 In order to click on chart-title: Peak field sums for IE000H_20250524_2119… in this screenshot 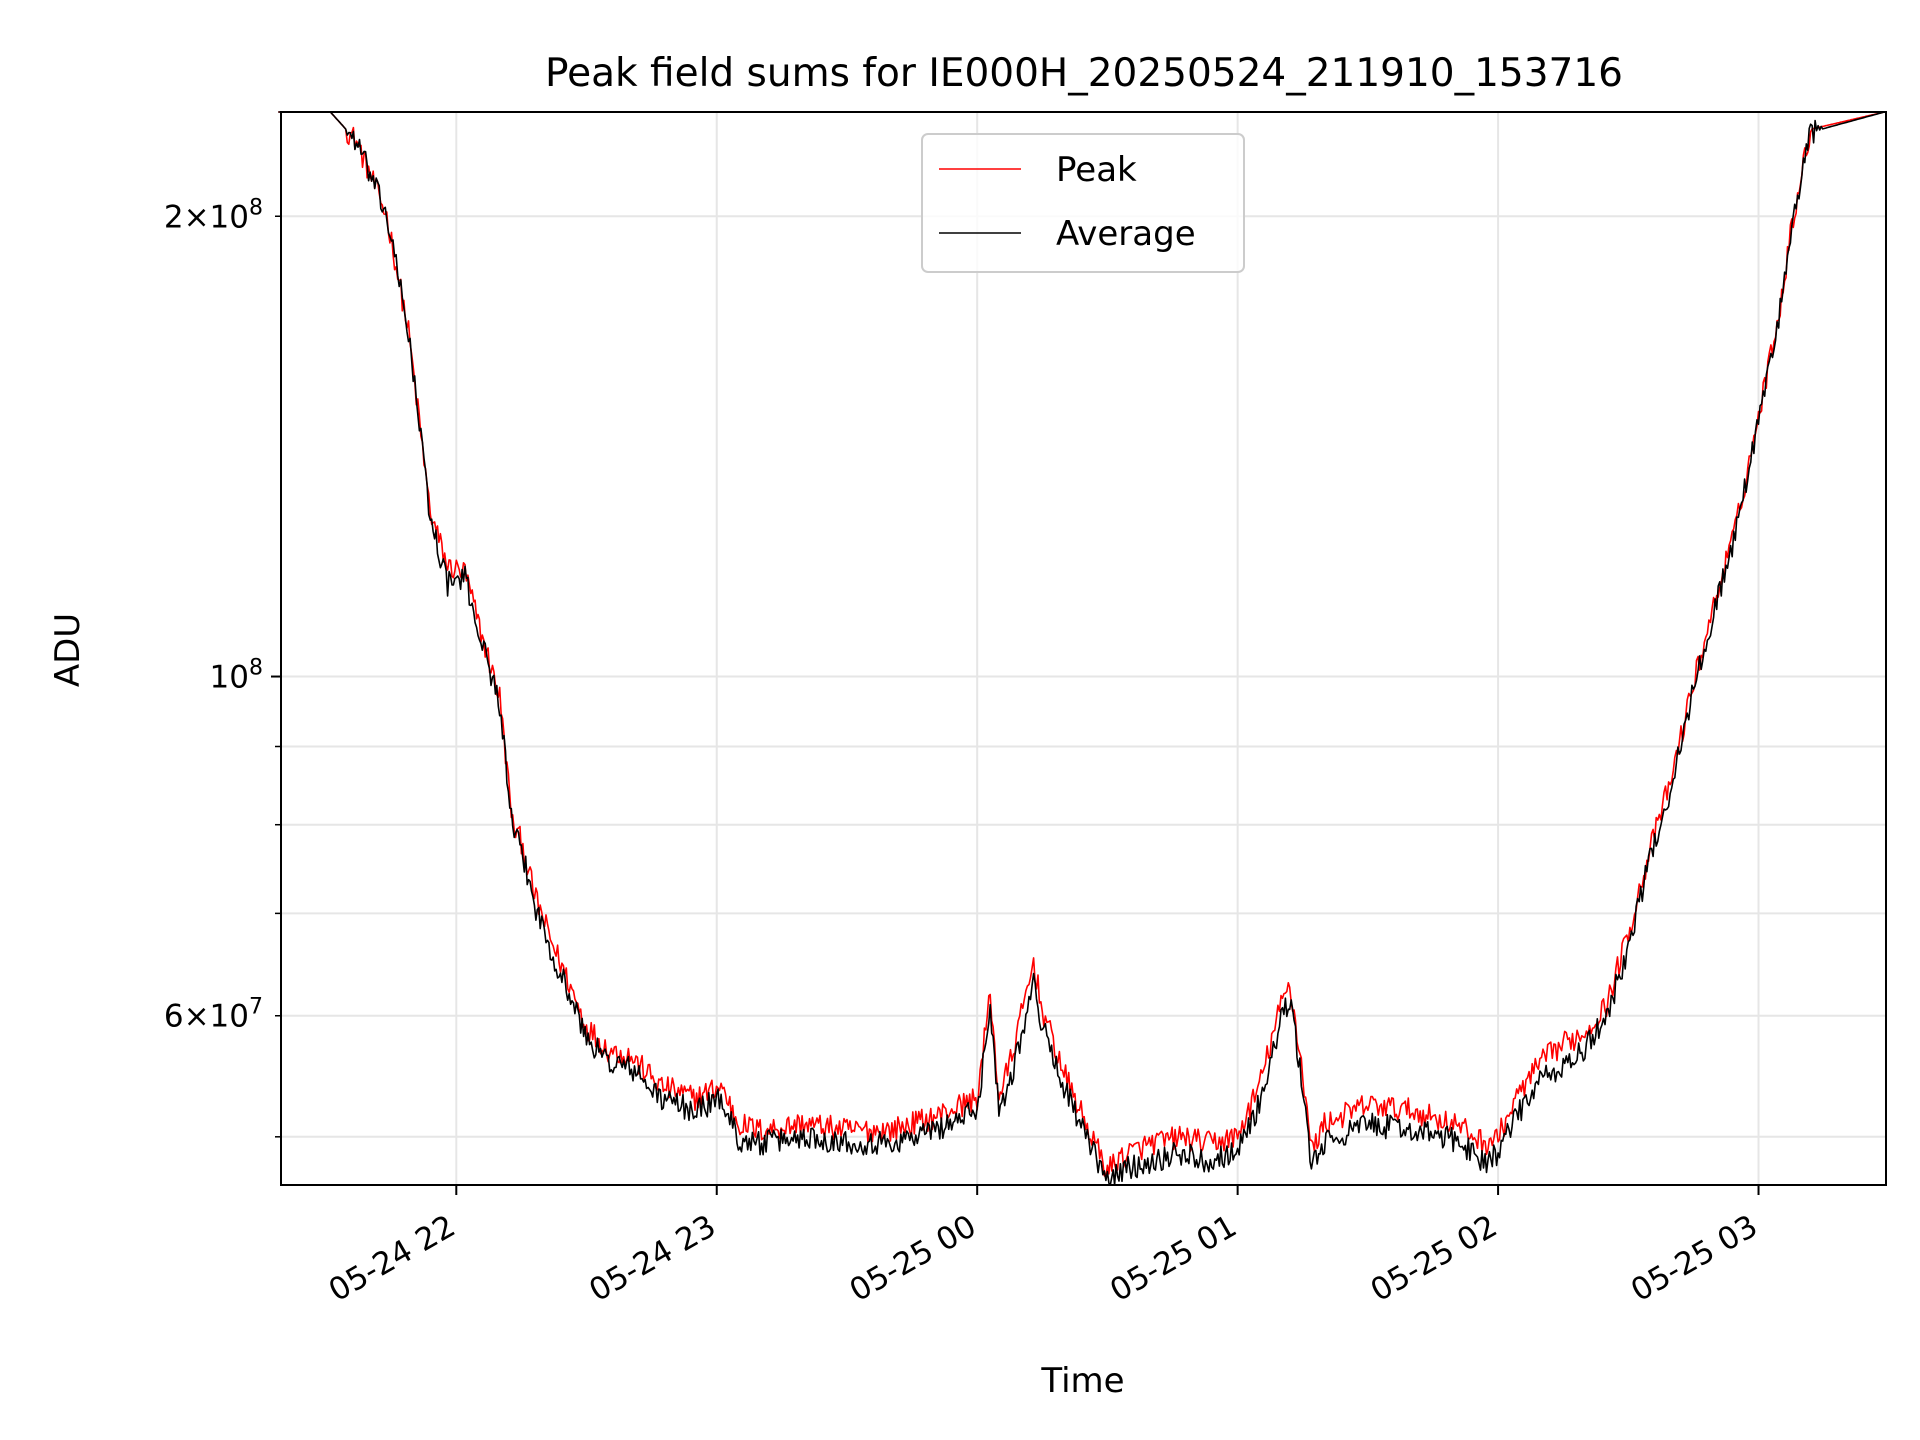, I will do `click(1084, 73)`.